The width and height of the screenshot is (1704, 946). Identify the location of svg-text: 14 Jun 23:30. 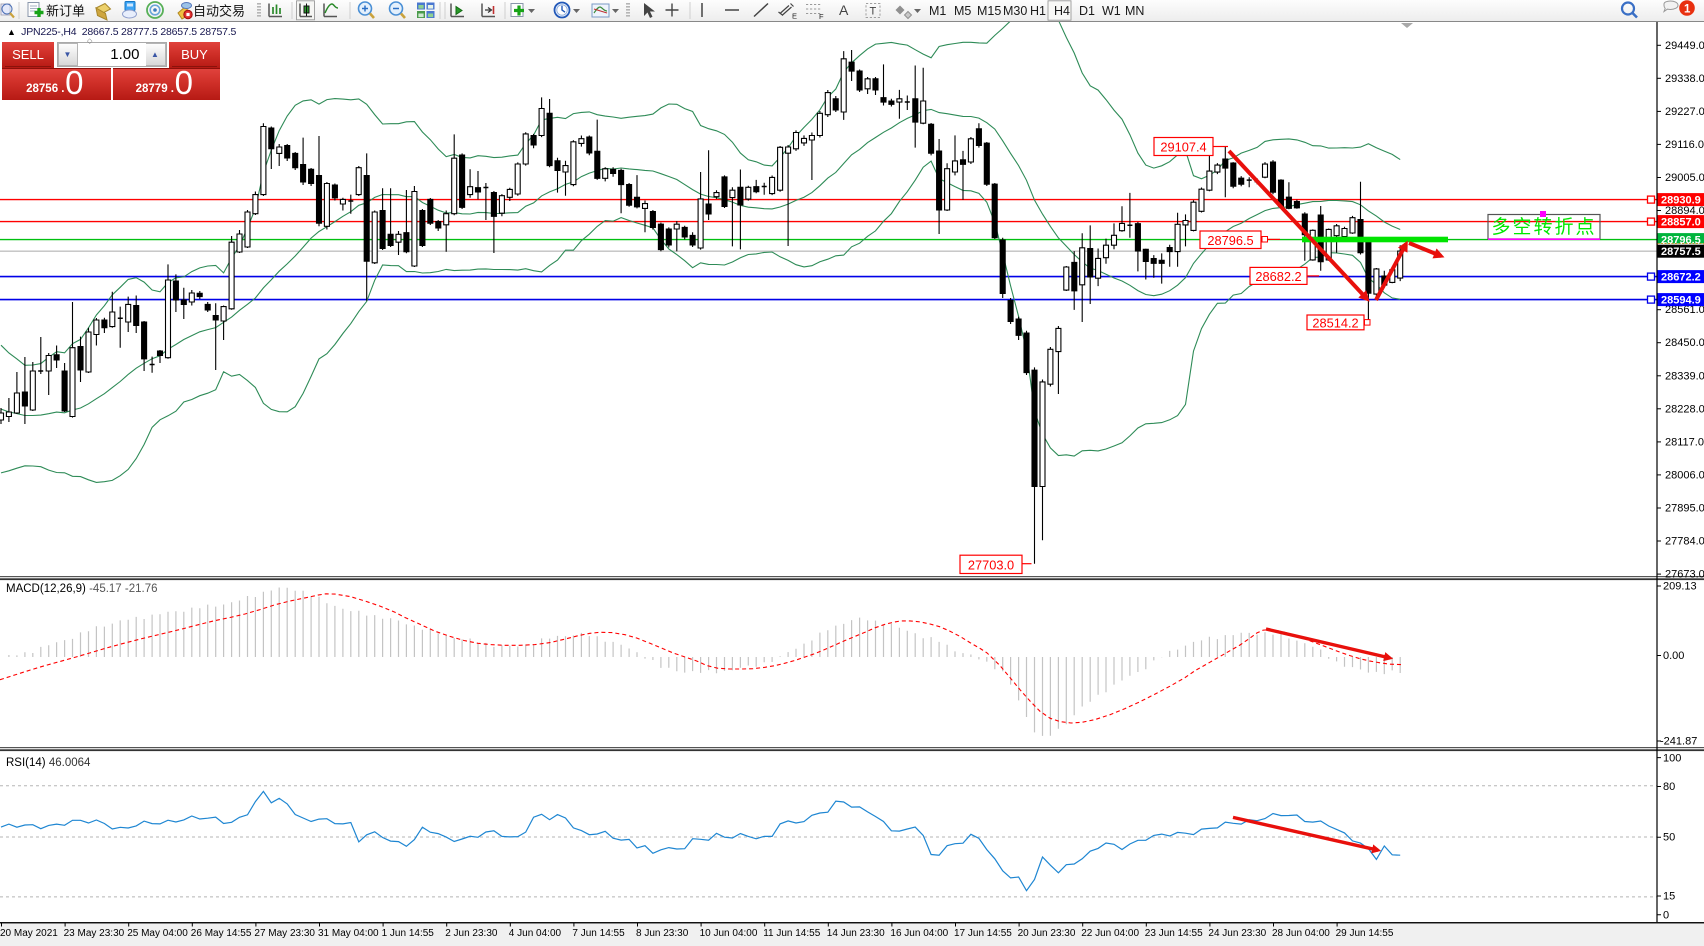
(856, 933).